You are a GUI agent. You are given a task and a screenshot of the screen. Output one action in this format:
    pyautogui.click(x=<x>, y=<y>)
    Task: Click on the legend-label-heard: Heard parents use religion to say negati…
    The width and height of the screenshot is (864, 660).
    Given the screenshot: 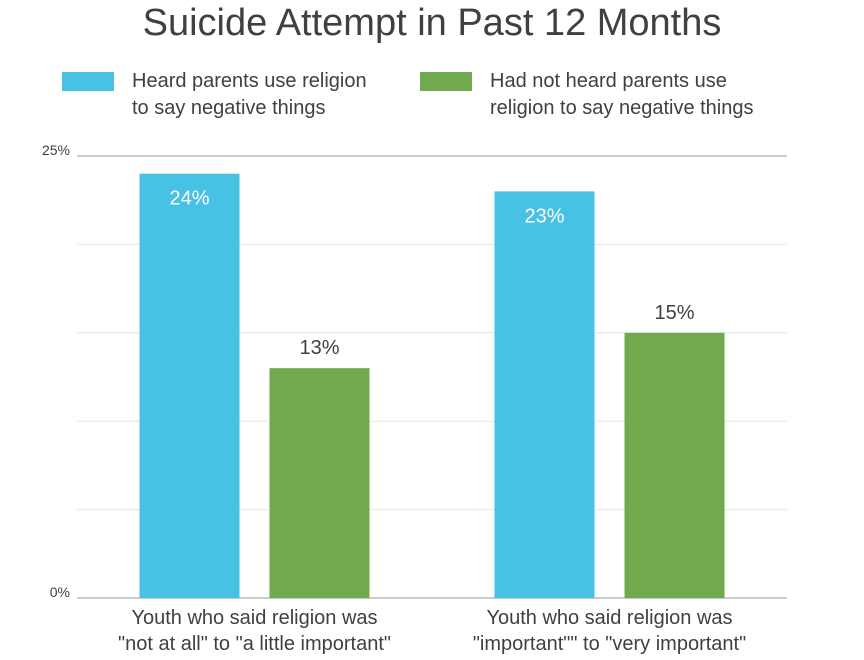 What is the action you would take?
    pyautogui.click(x=292, y=95)
    